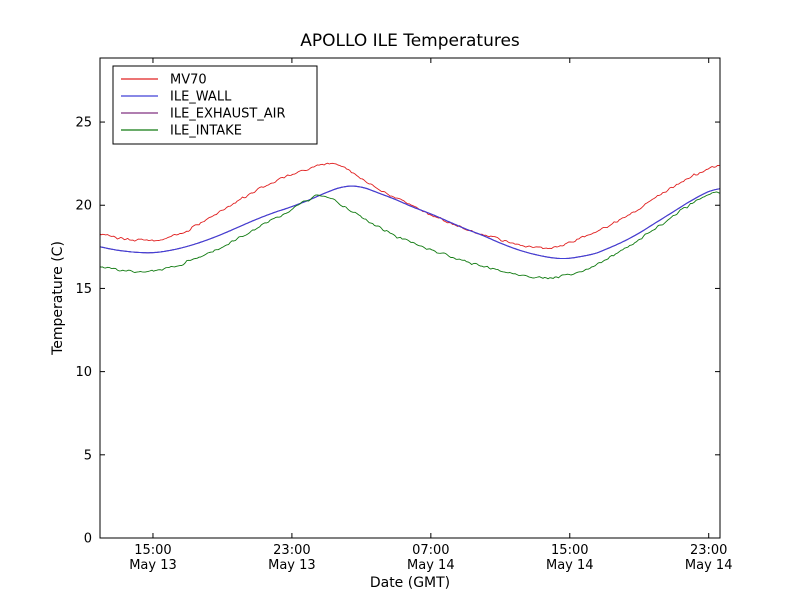 The image size is (800, 604). I want to click on legend-item-ILE_INTAKE: ILE_INTAKE, so click(181, 131).